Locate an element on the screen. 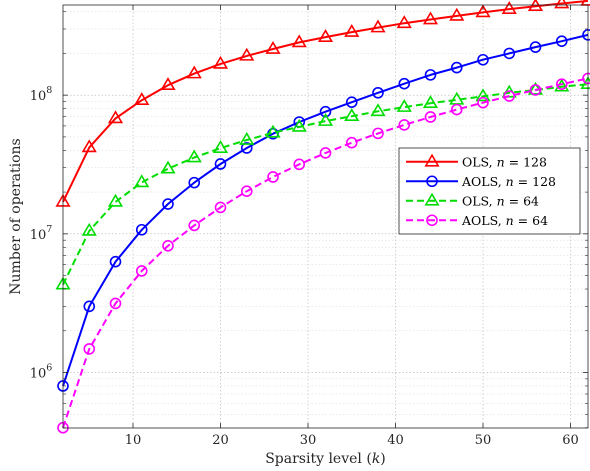 The width and height of the screenshot is (590, 471). x-tick-label: 40 is located at coordinates (395, 440).